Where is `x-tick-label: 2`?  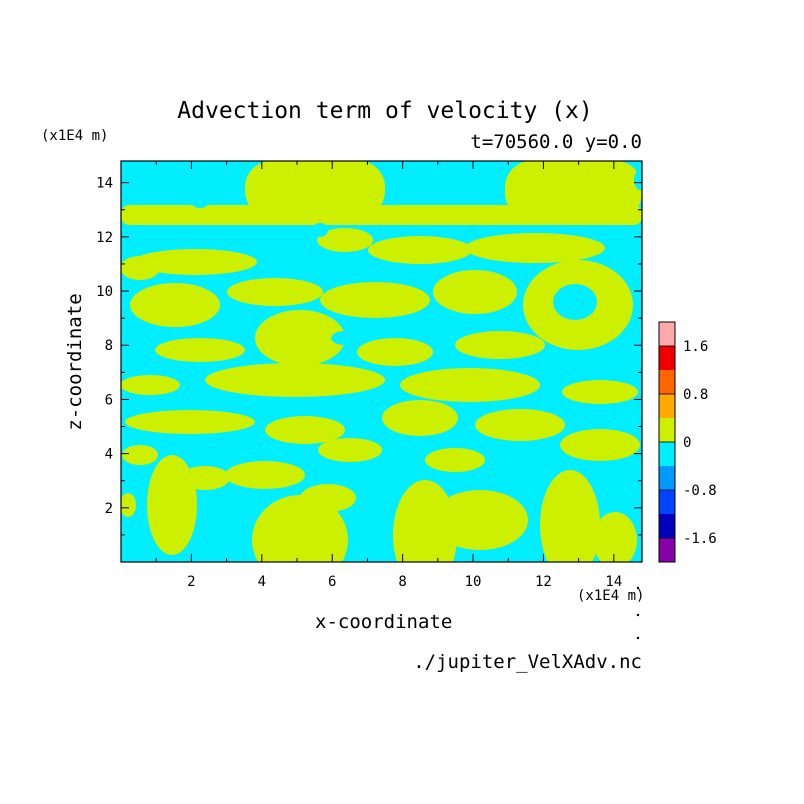
x-tick-label: 2 is located at coordinates (191, 582).